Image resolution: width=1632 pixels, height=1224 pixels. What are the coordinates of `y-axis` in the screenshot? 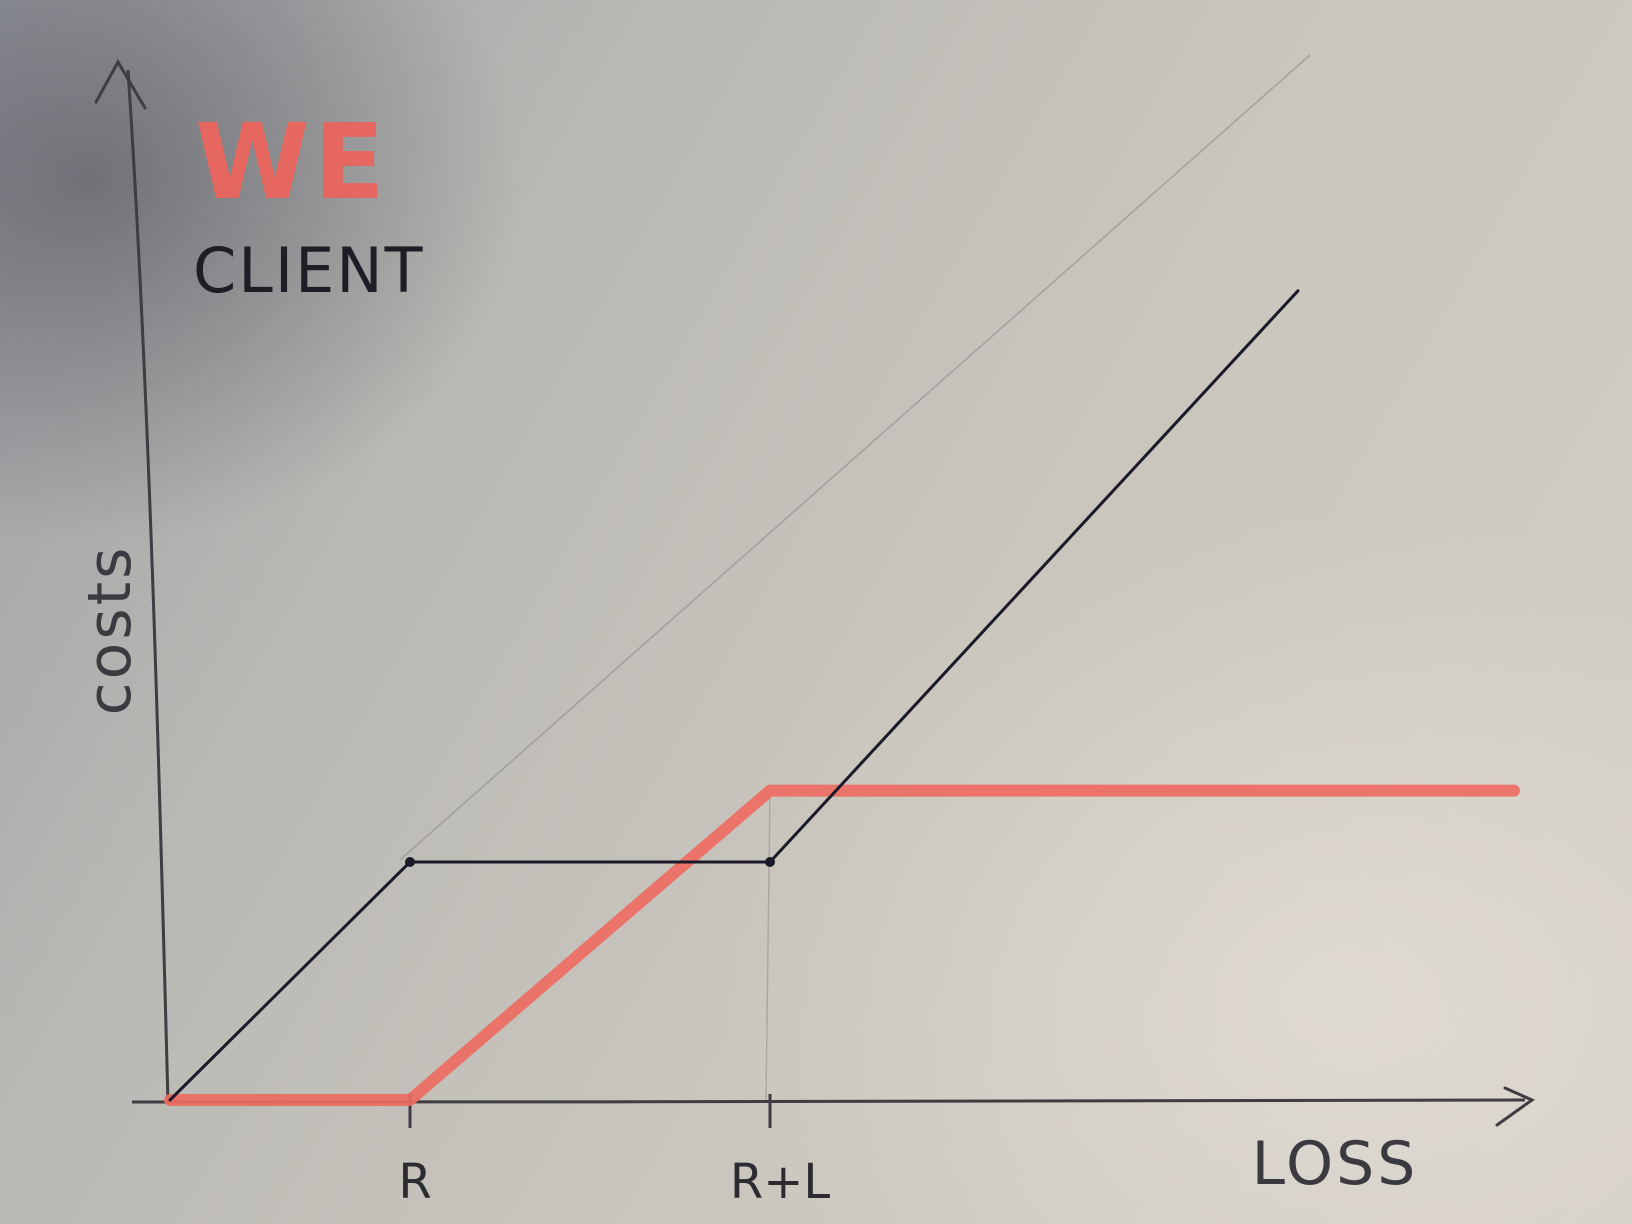 It's located at (148, 586).